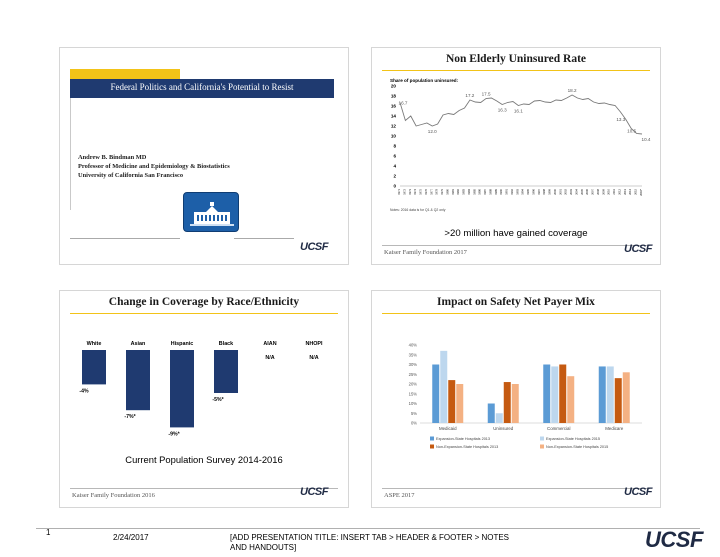 The width and height of the screenshot is (720, 557). What do you see at coordinates (469, 191) in the screenshot?
I see `x-tick-label: 1984` at bounding box center [469, 191].